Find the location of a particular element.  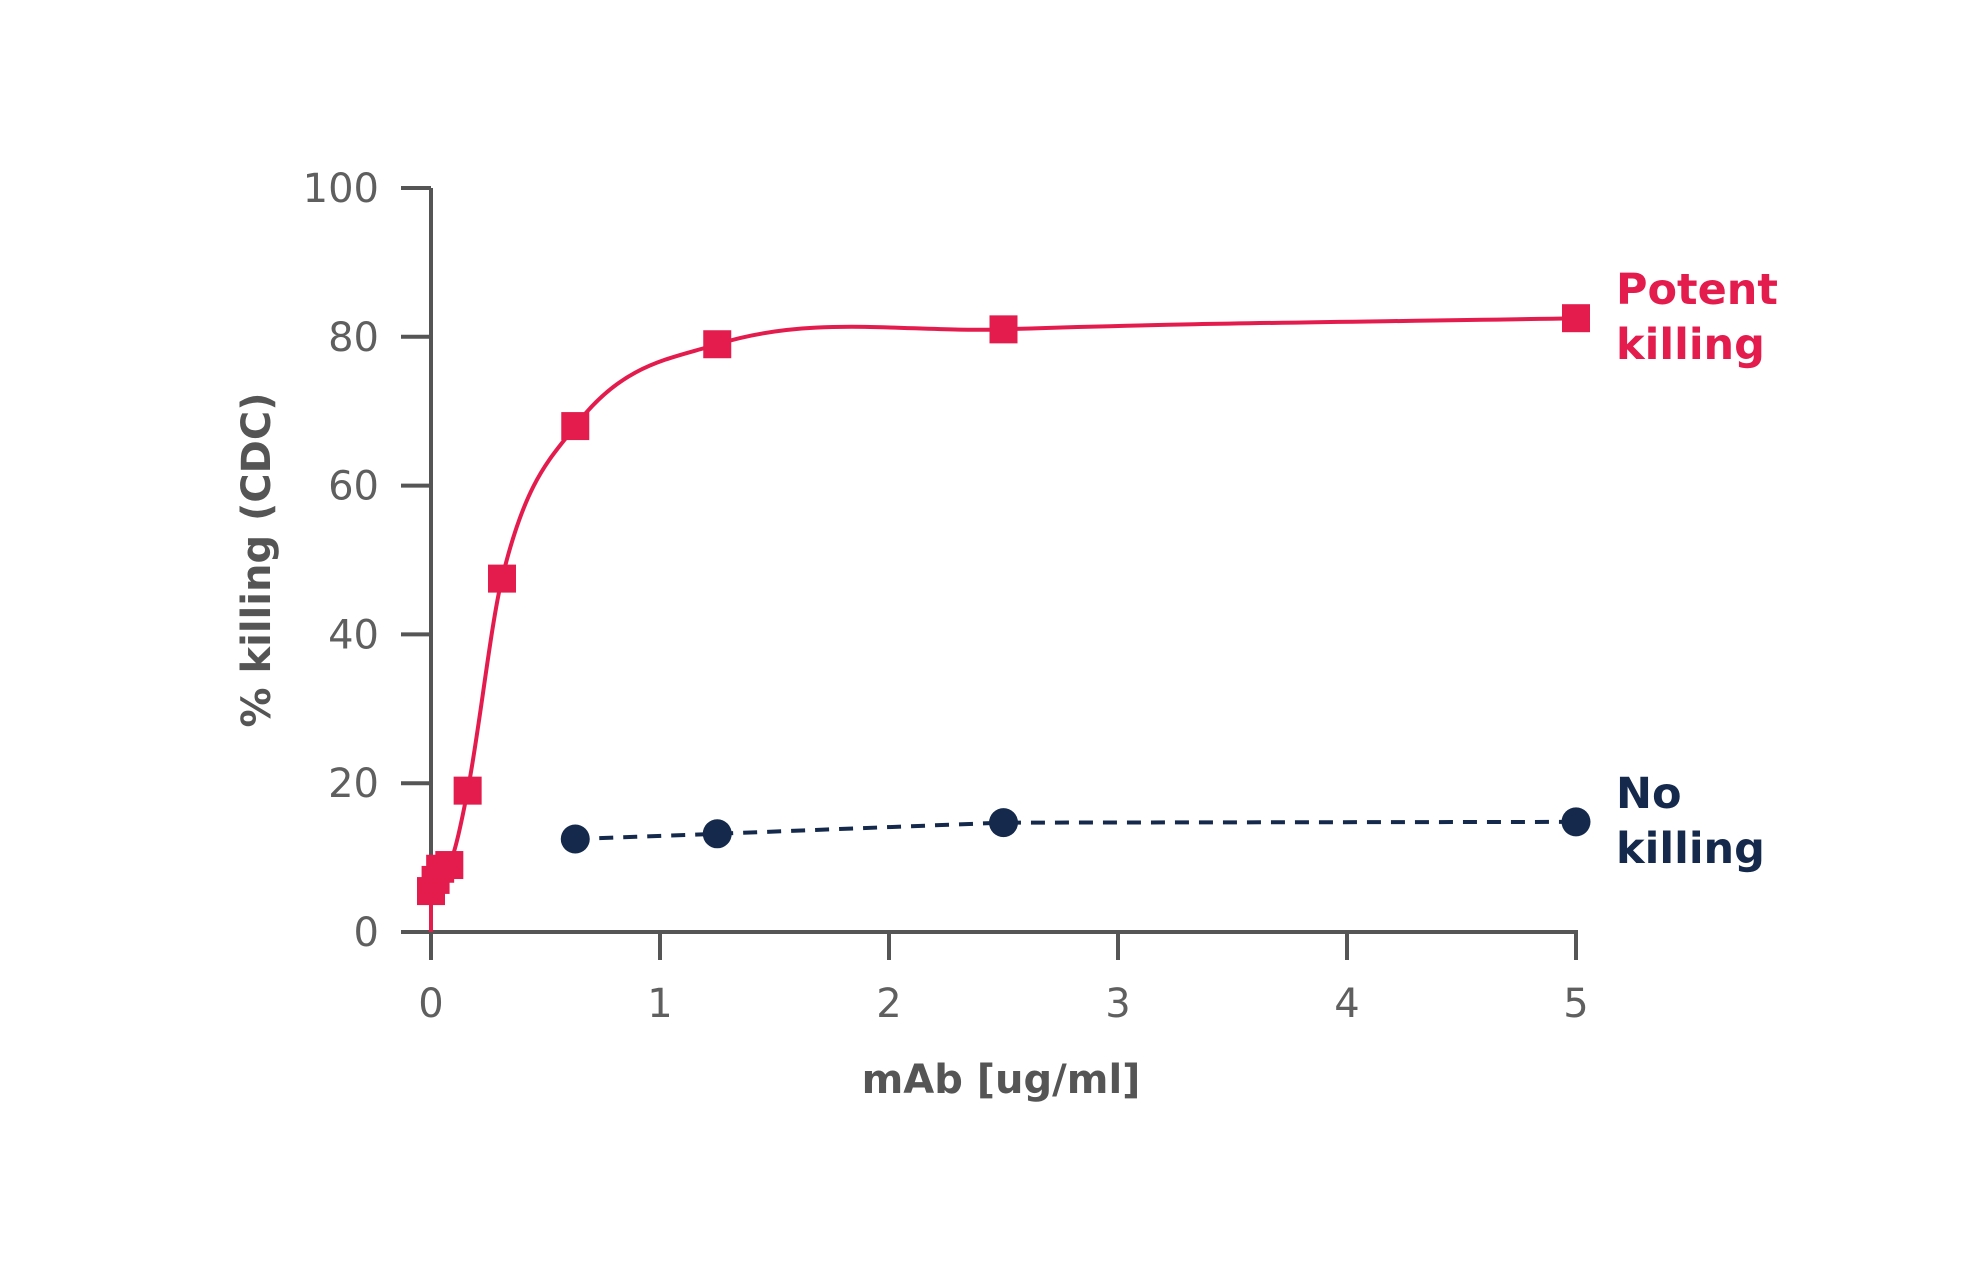

x-tick-label: 4 is located at coordinates (1346, 1004).